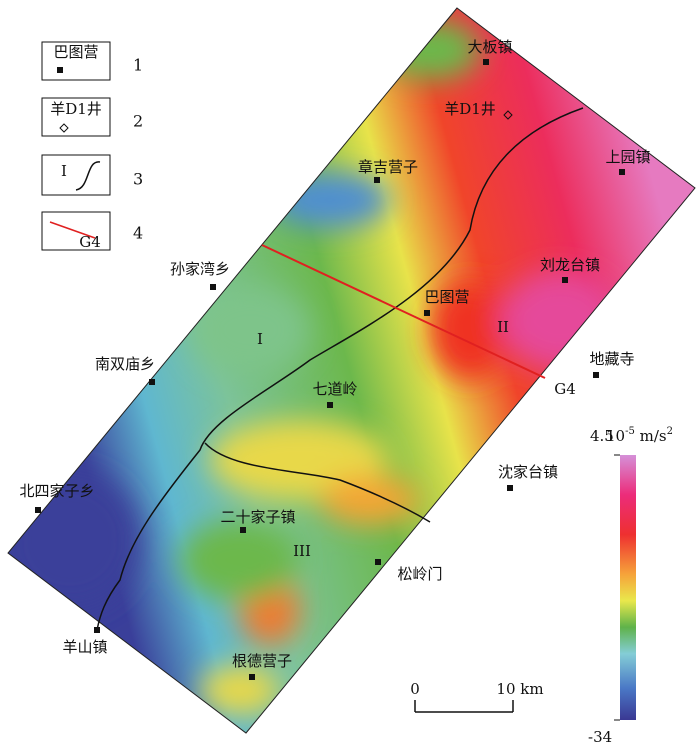  Describe the element at coordinates (670, 431) in the screenshot. I see `unit-sup: 2` at that location.